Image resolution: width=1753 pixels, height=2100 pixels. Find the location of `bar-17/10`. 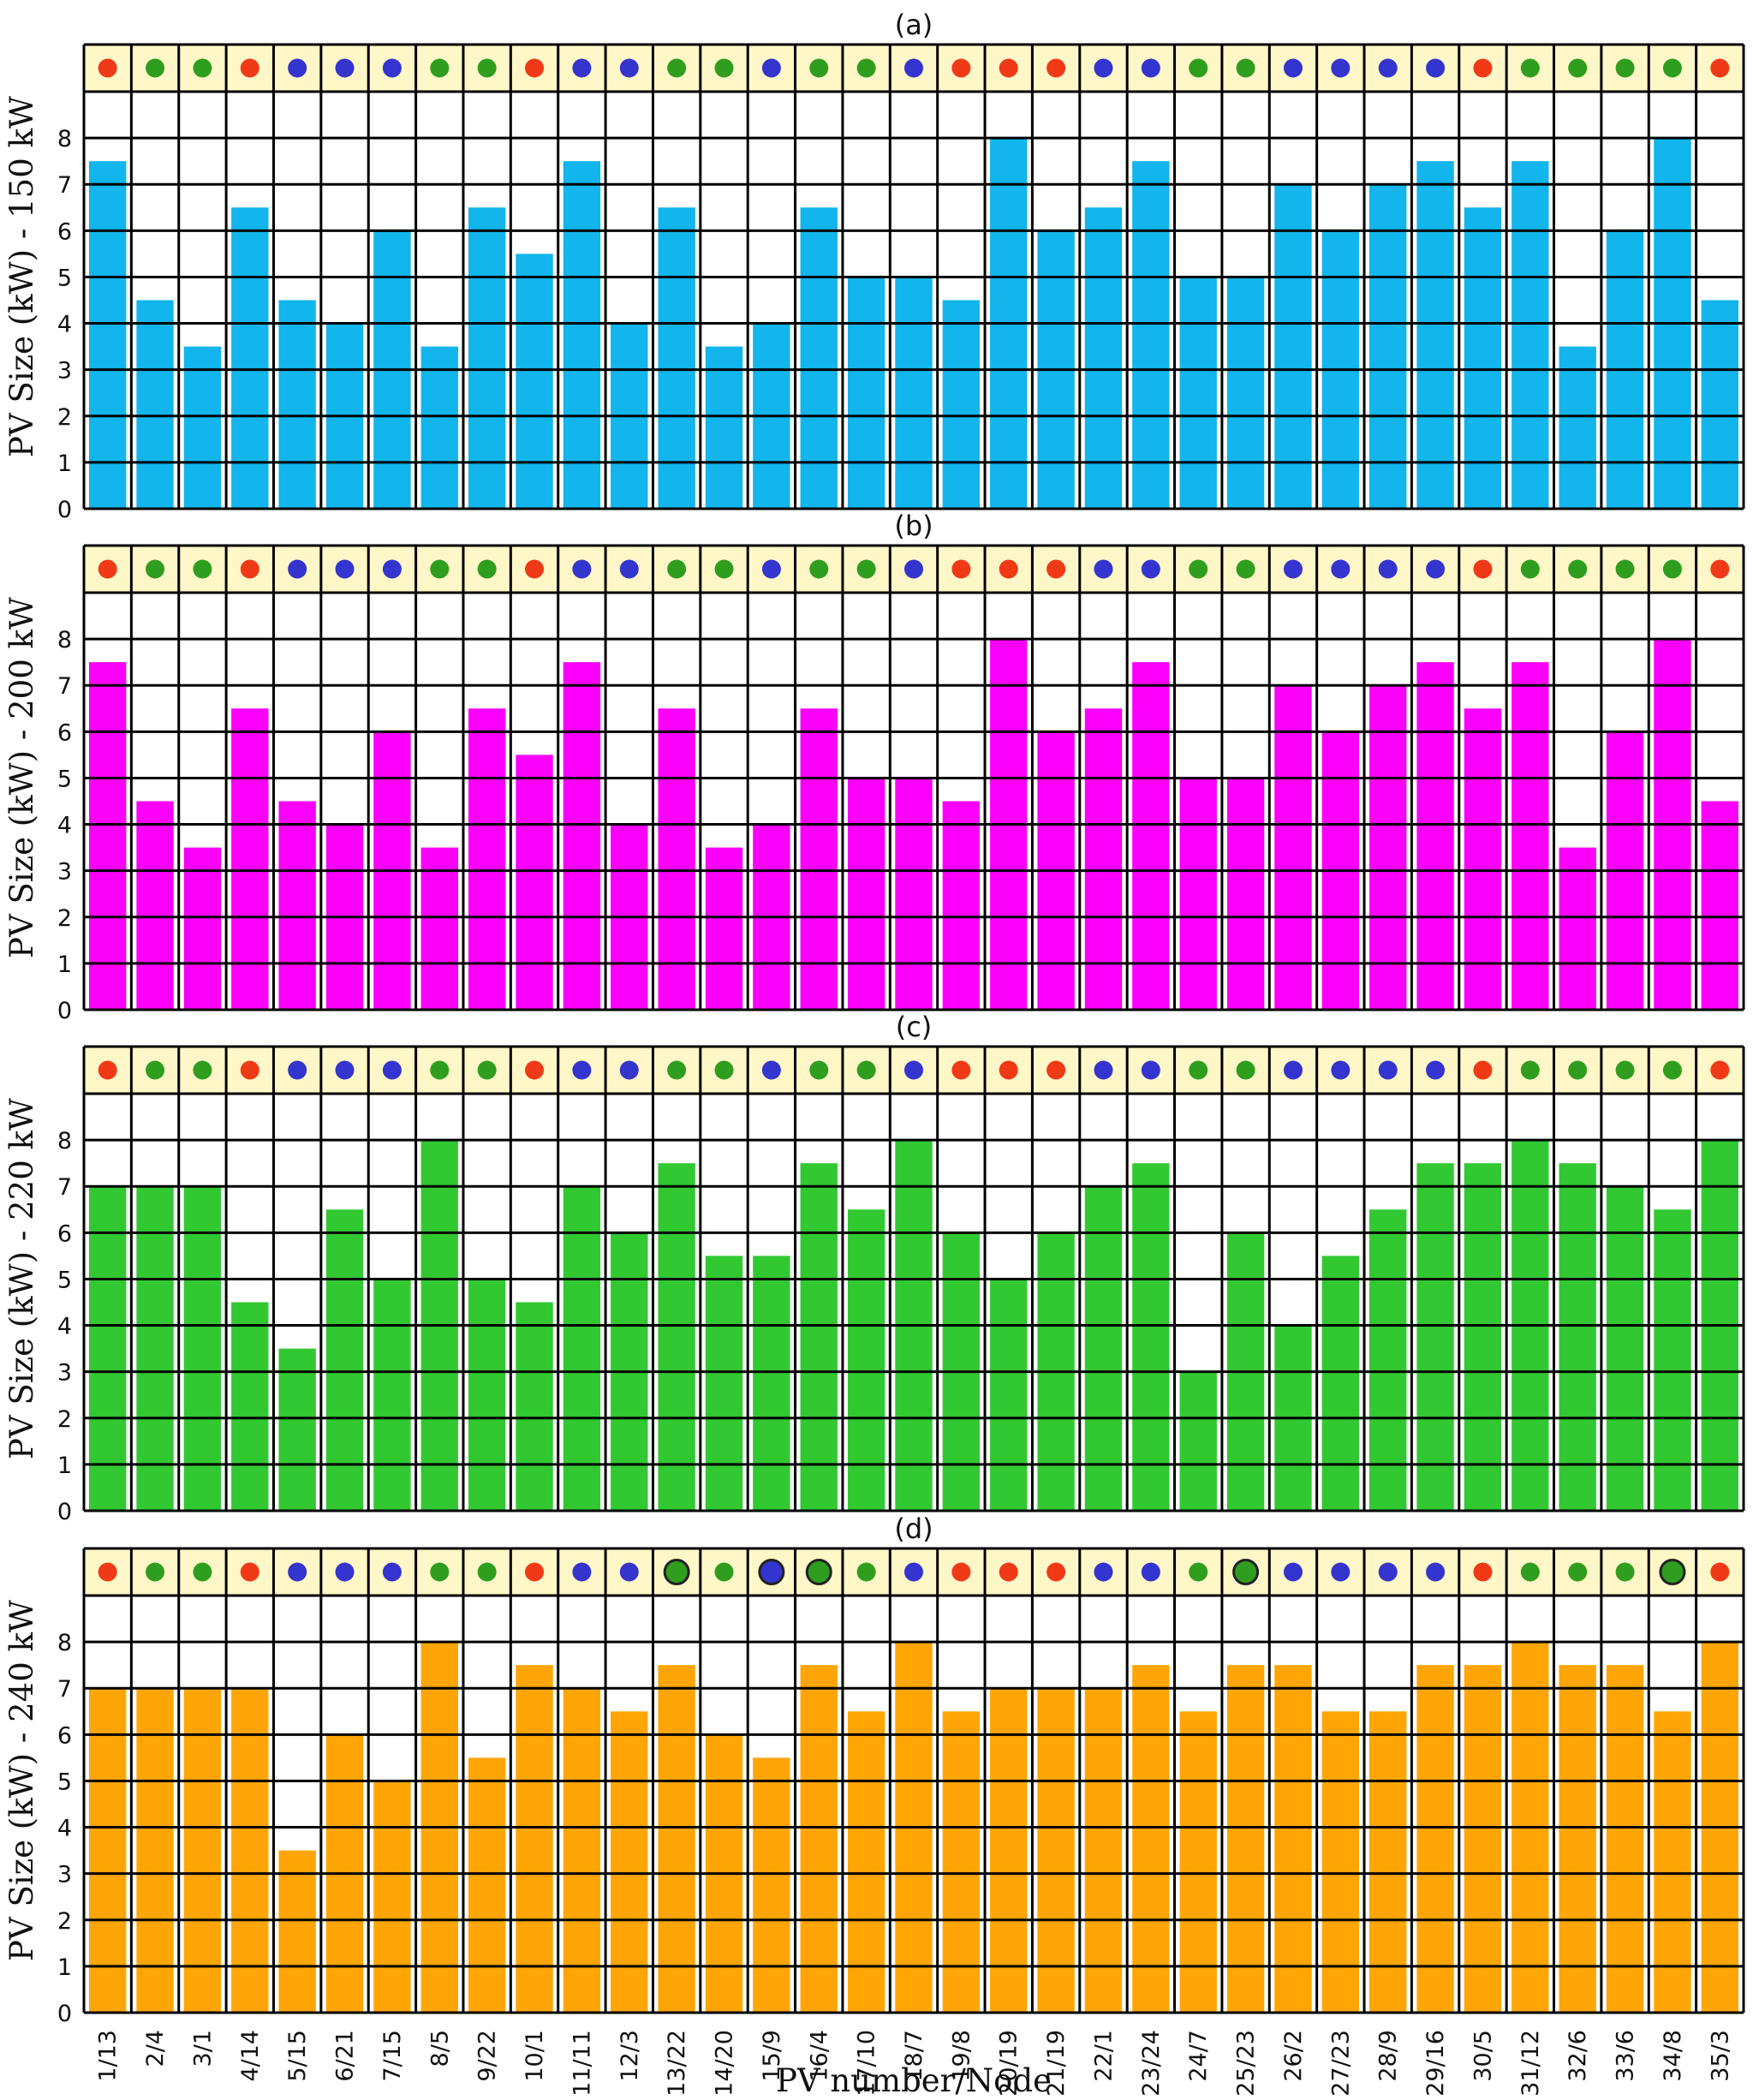

bar-17/10 is located at coordinates (866, 1360).